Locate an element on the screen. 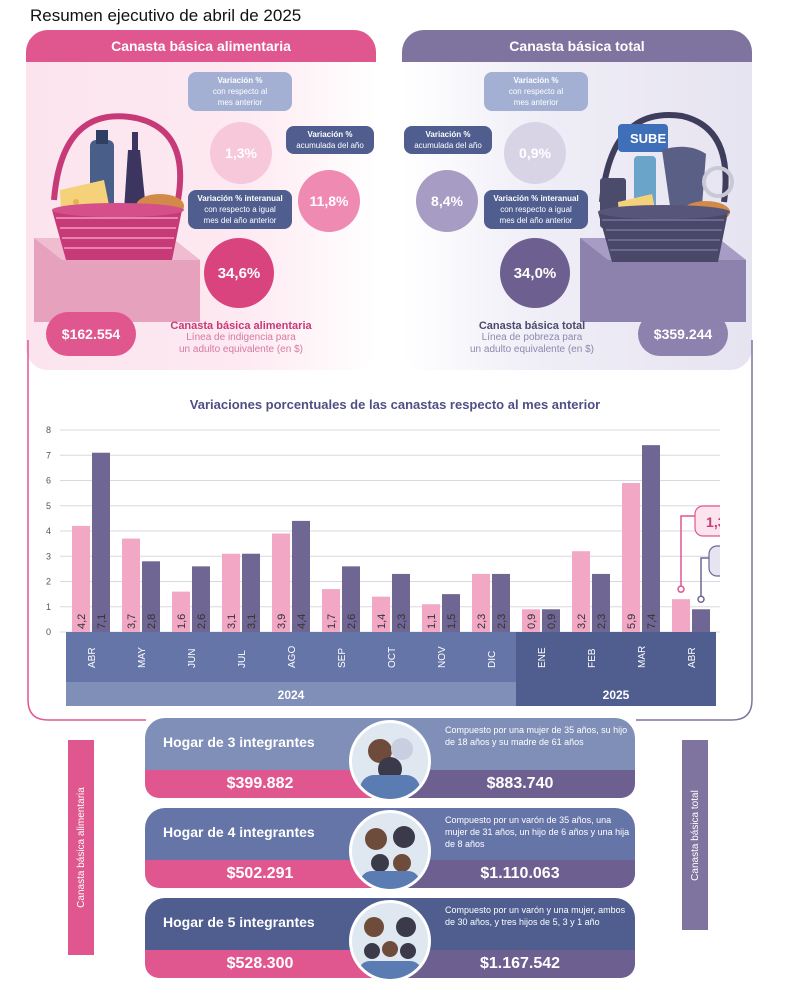  year-band-2024 is located at coordinates (291, 694).